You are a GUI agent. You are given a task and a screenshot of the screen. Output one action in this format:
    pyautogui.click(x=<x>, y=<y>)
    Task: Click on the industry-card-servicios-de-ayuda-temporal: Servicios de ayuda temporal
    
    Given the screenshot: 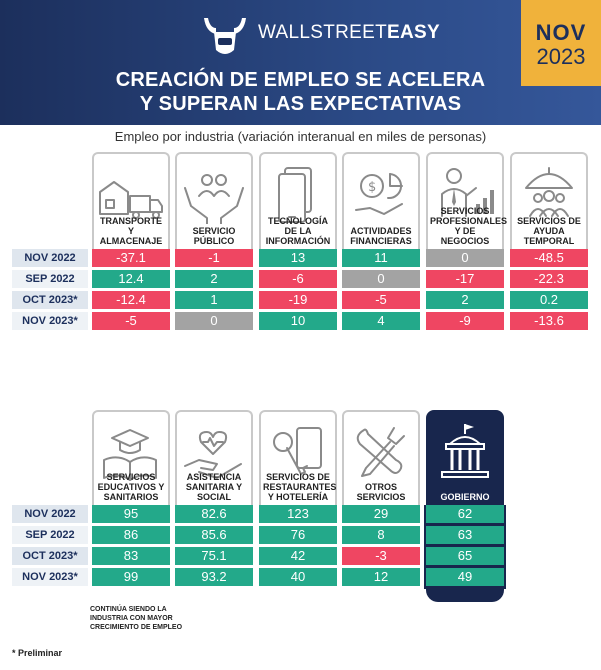 What is the action you would take?
    pyautogui.click(x=549, y=201)
    